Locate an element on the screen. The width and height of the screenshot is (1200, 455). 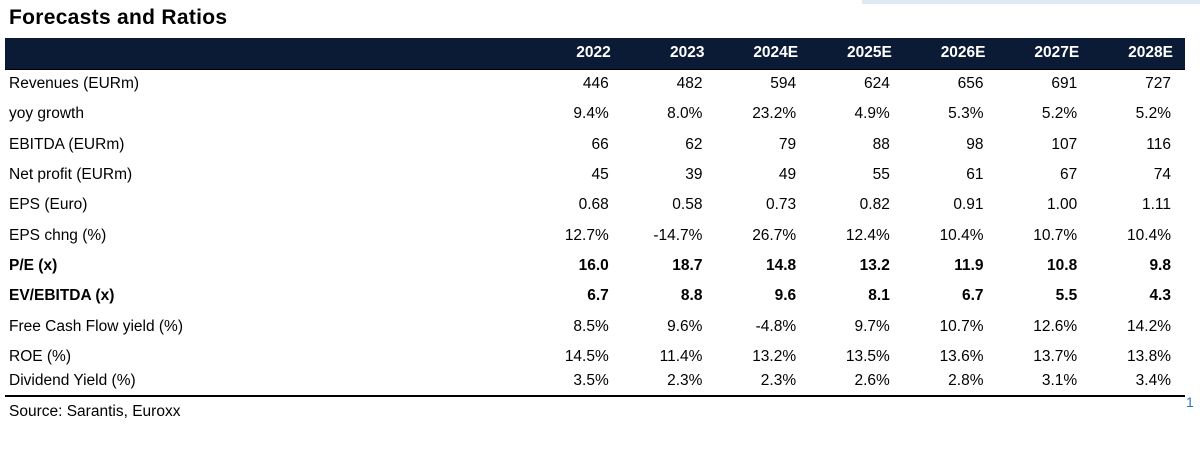
row-value-cell: 26.7% is located at coordinates (774, 235).